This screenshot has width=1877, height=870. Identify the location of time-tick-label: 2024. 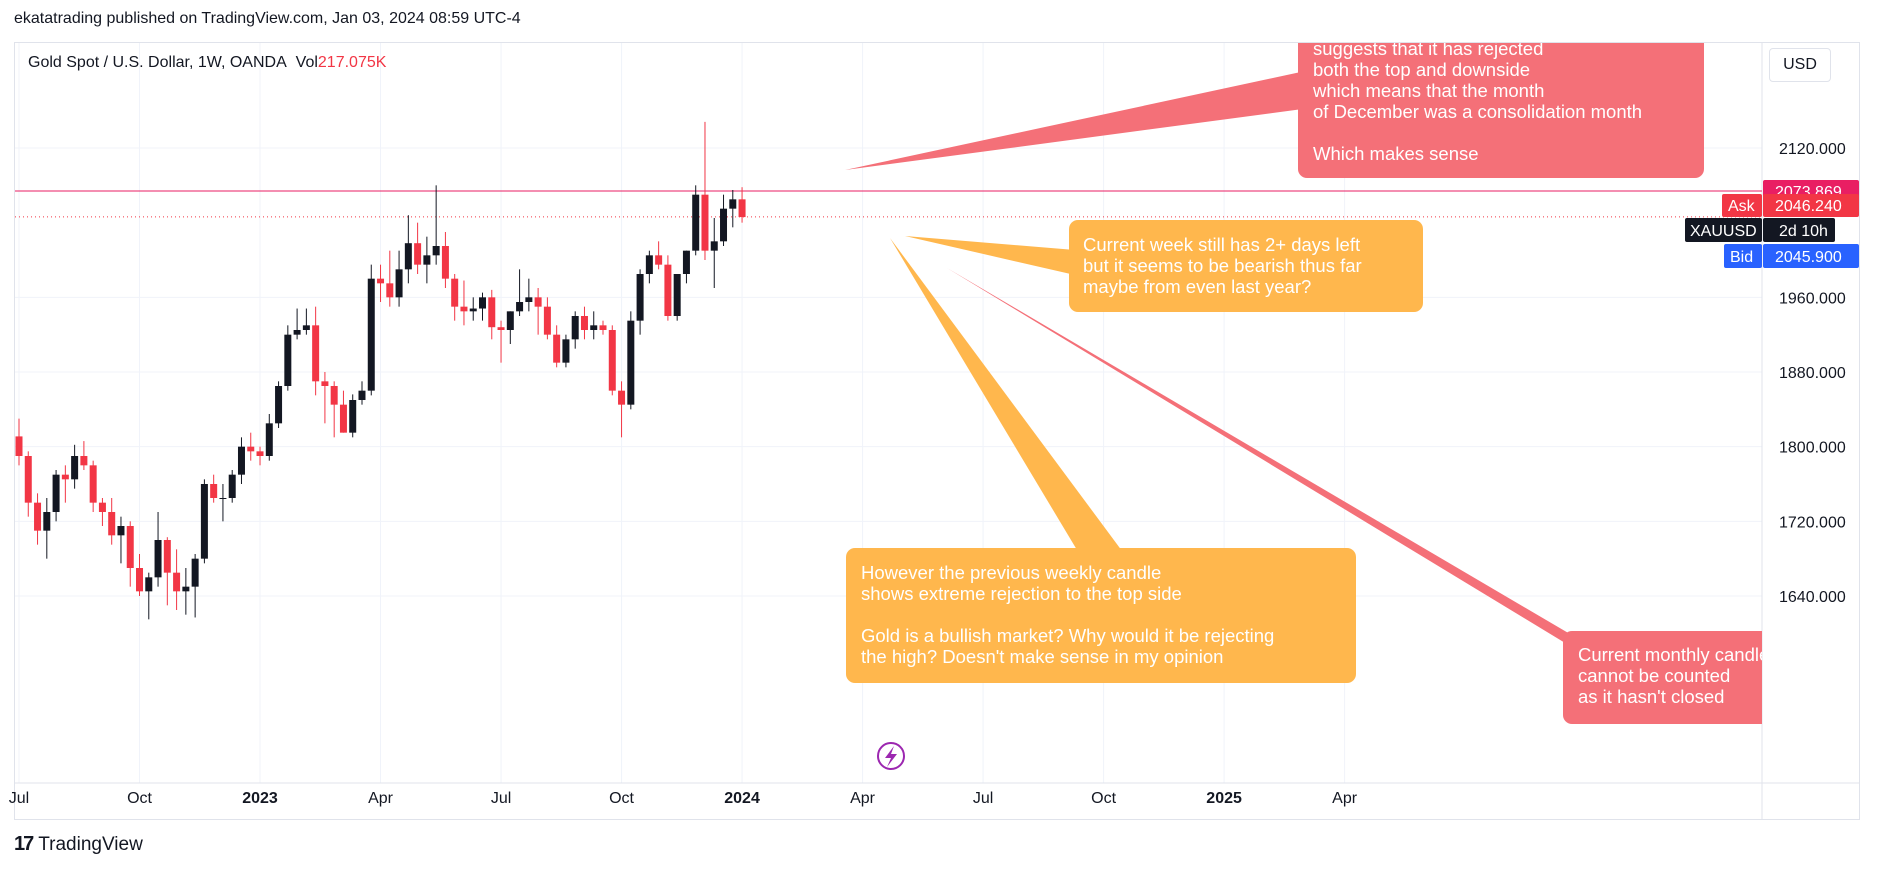
(742, 798).